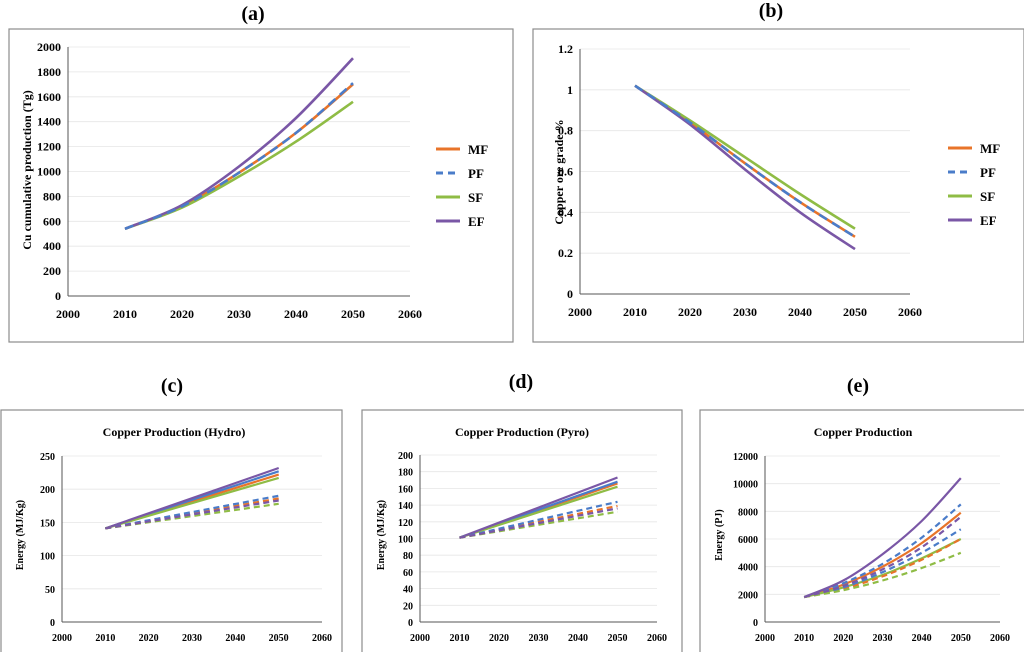 Image resolution: width=1024 pixels, height=652 pixels. I want to click on x-tick-label-e: 2030, so click(883, 638).